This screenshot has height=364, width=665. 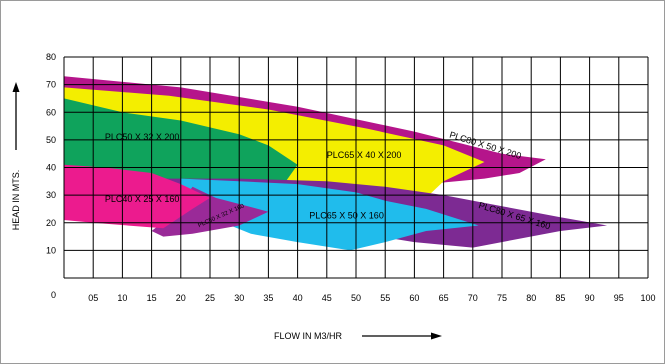 I want to click on y-tick-label: 70, so click(x=51, y=85).